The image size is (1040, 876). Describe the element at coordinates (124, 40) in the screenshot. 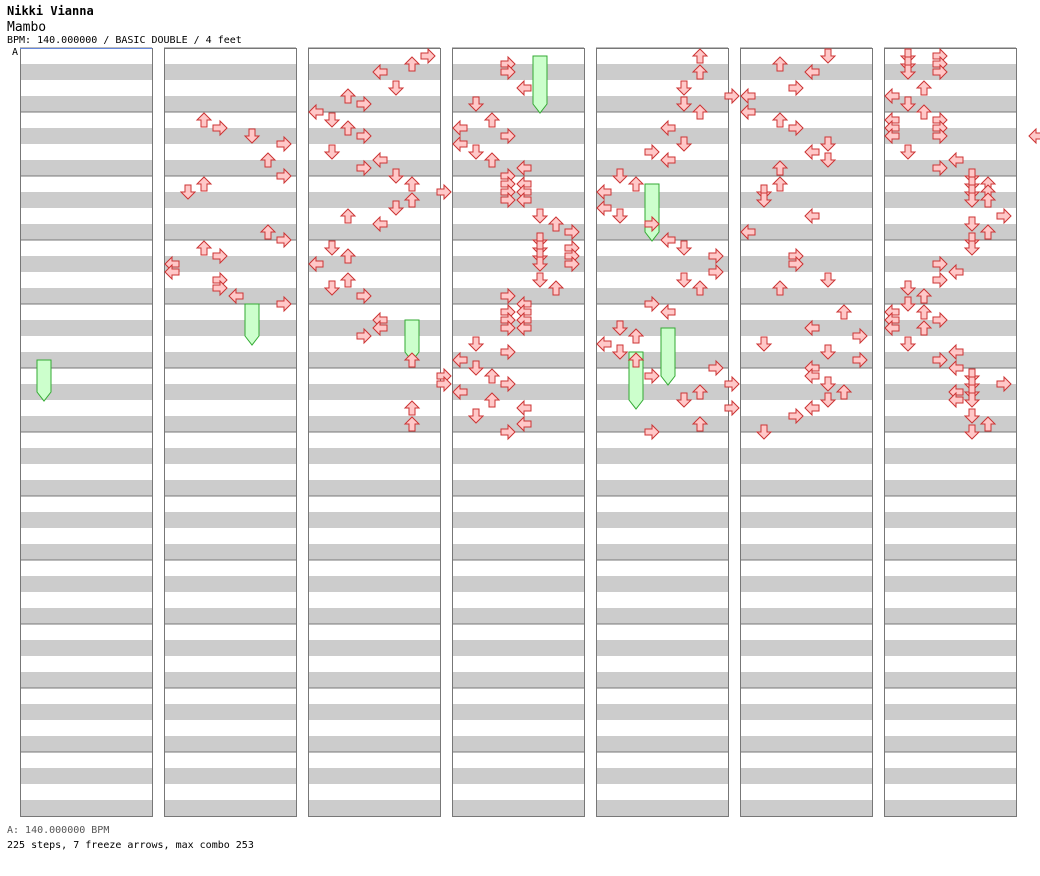

I see `chart-info: BPM: 140.000000 / BASIC DOUBLE / 4 feet` at that location.